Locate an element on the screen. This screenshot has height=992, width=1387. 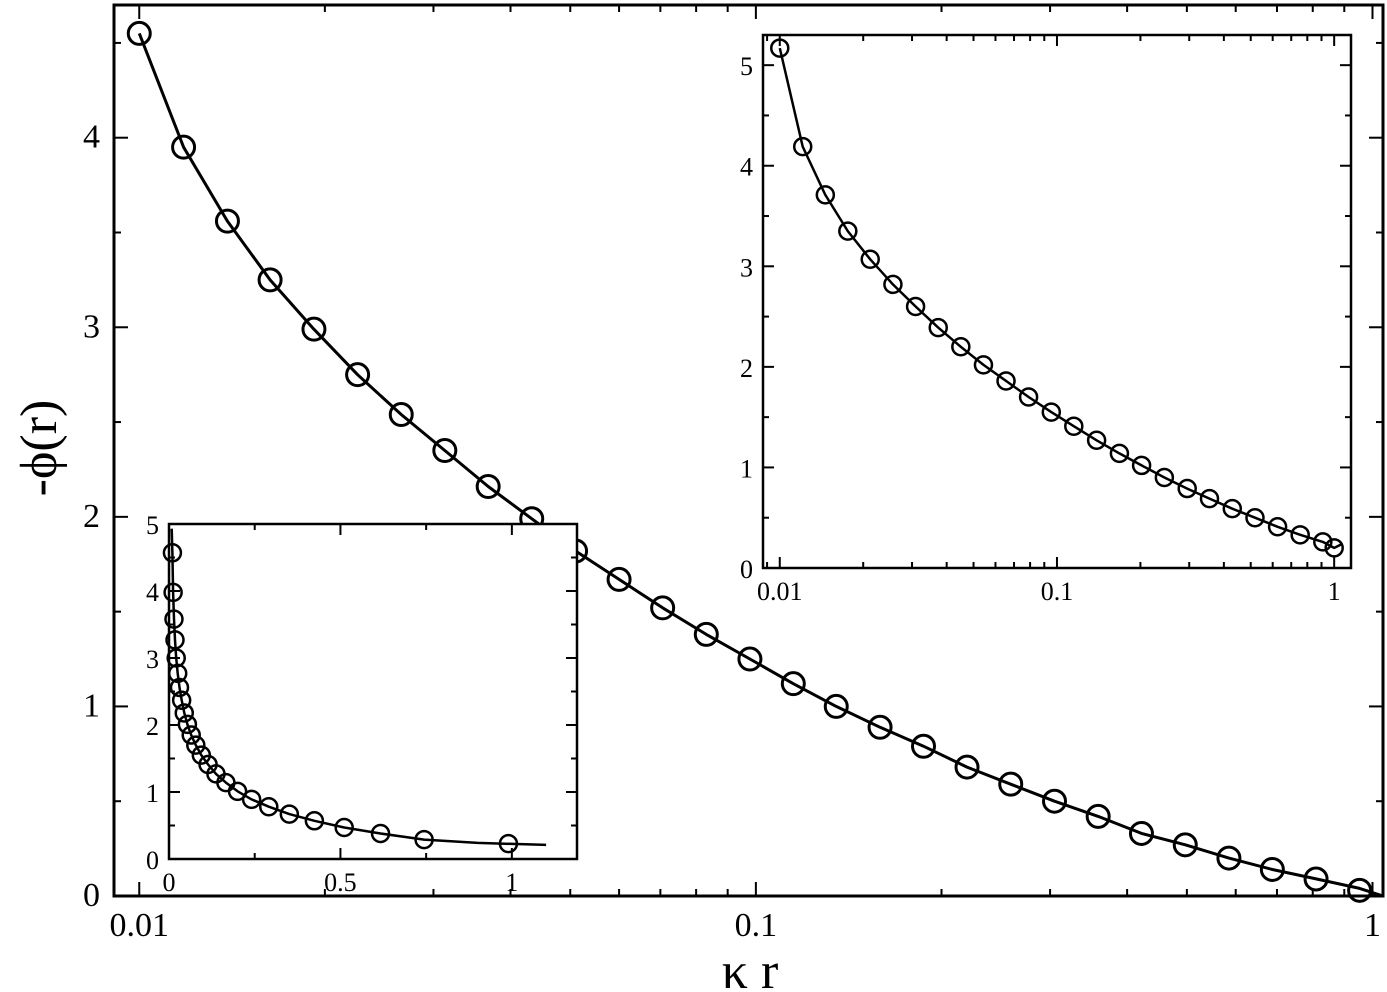
inset-left-plot-area is located at coordinates (373, 691).